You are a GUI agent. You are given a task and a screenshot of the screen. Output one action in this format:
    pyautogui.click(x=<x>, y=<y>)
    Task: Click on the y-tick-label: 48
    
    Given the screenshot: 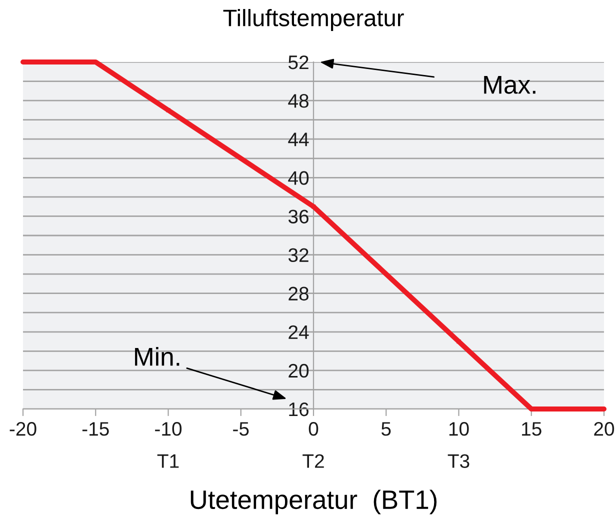 What is the action you would take?
    pyautogui.click(x=298, y=101)
    